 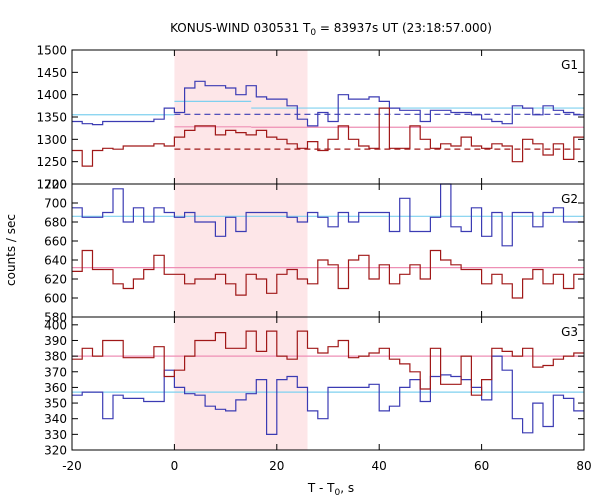 I want to click on y-tick-label-g3: 330, so click(x=55, y=435).